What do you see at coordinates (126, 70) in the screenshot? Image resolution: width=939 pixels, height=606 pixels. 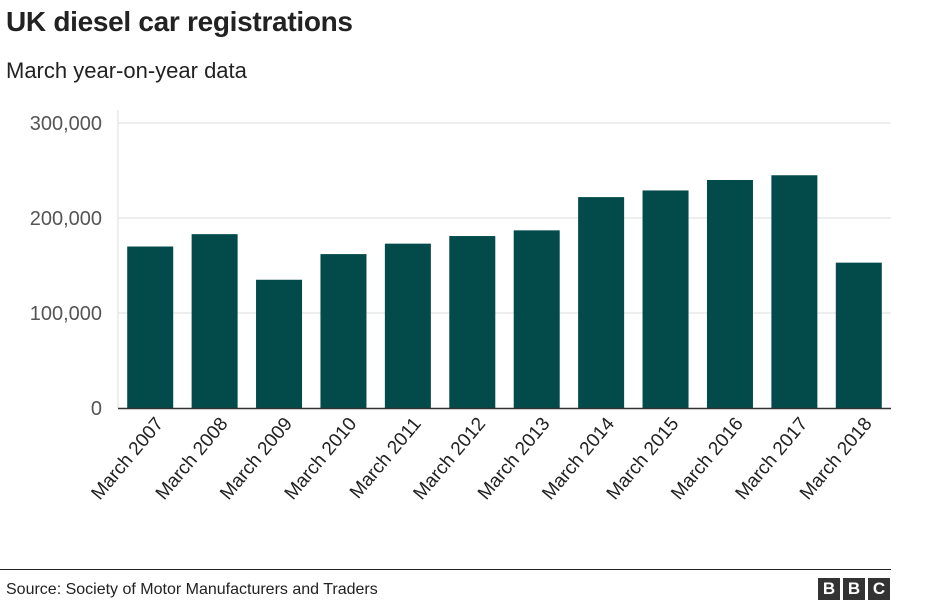 I see `chart-subtitle: March year-on-year data` at bounding box center [126, 70].